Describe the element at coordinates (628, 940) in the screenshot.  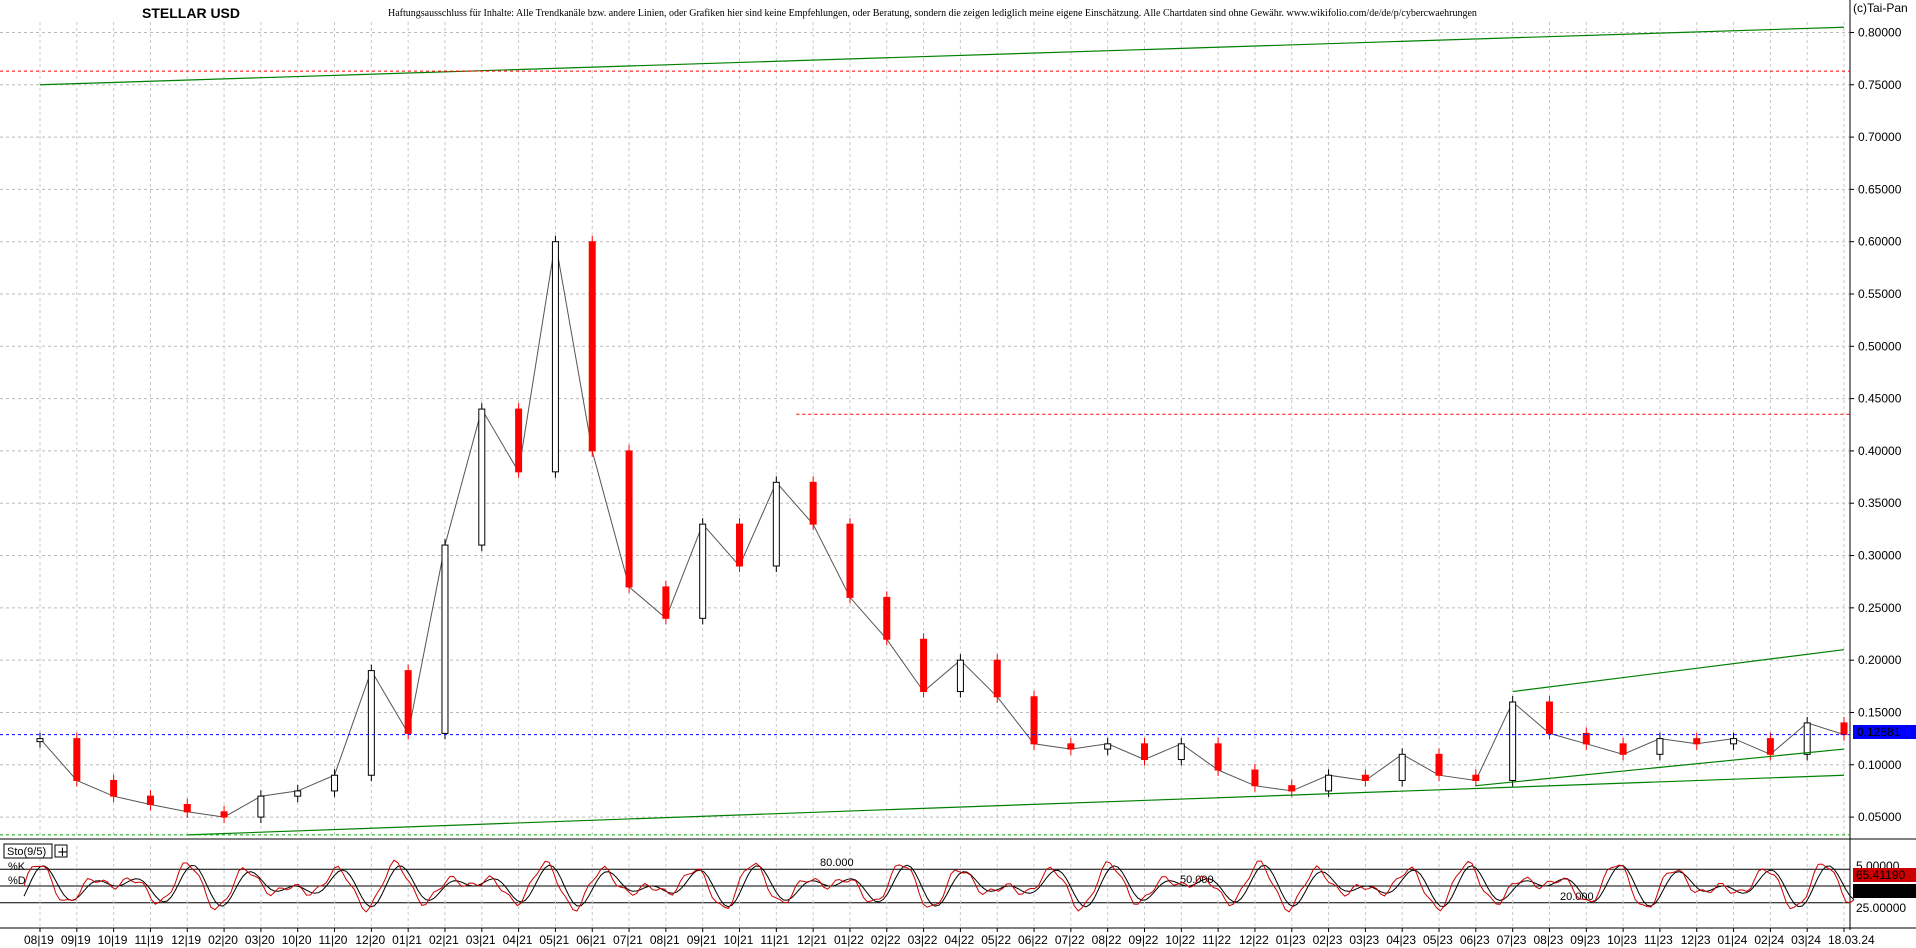
I see `x-tick-label: 07|21` at that location.